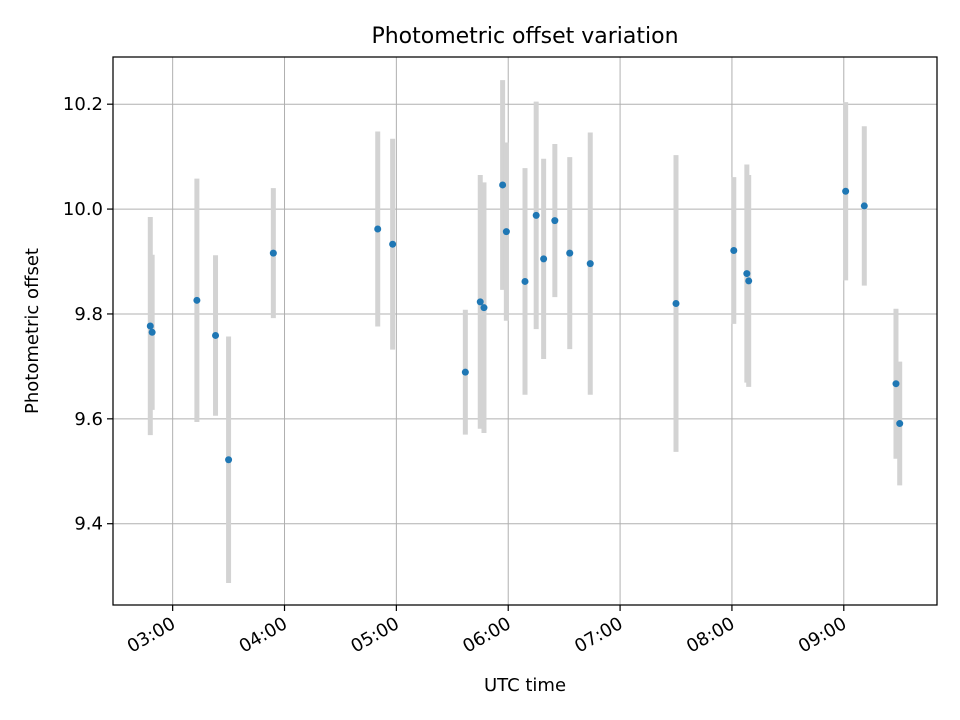 This screenshot has width=960, height=720. Describe the element at coordinates (32, 331) in the screenshot. I see `y-axis-label: Photometric offset` at that location.